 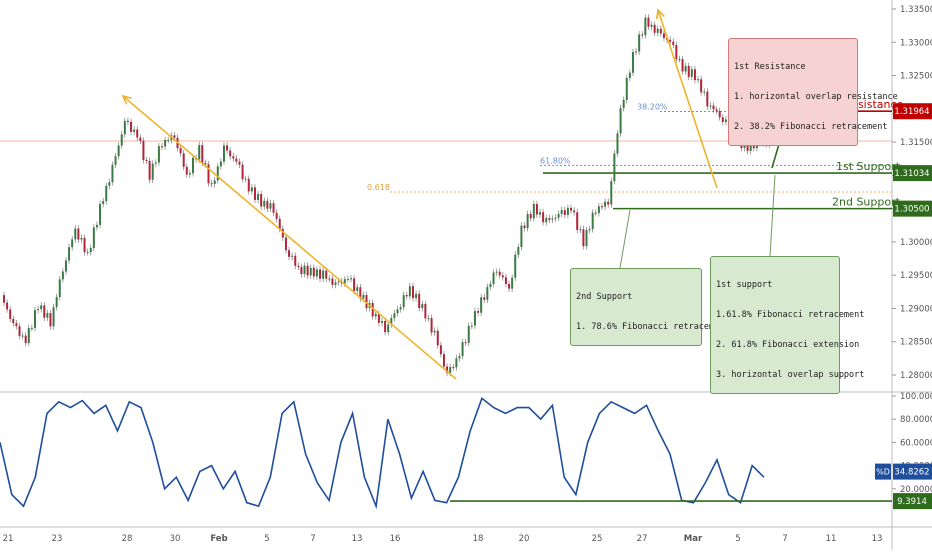 I want to click on time-tick-label: 28, so click(x=127, y=539).